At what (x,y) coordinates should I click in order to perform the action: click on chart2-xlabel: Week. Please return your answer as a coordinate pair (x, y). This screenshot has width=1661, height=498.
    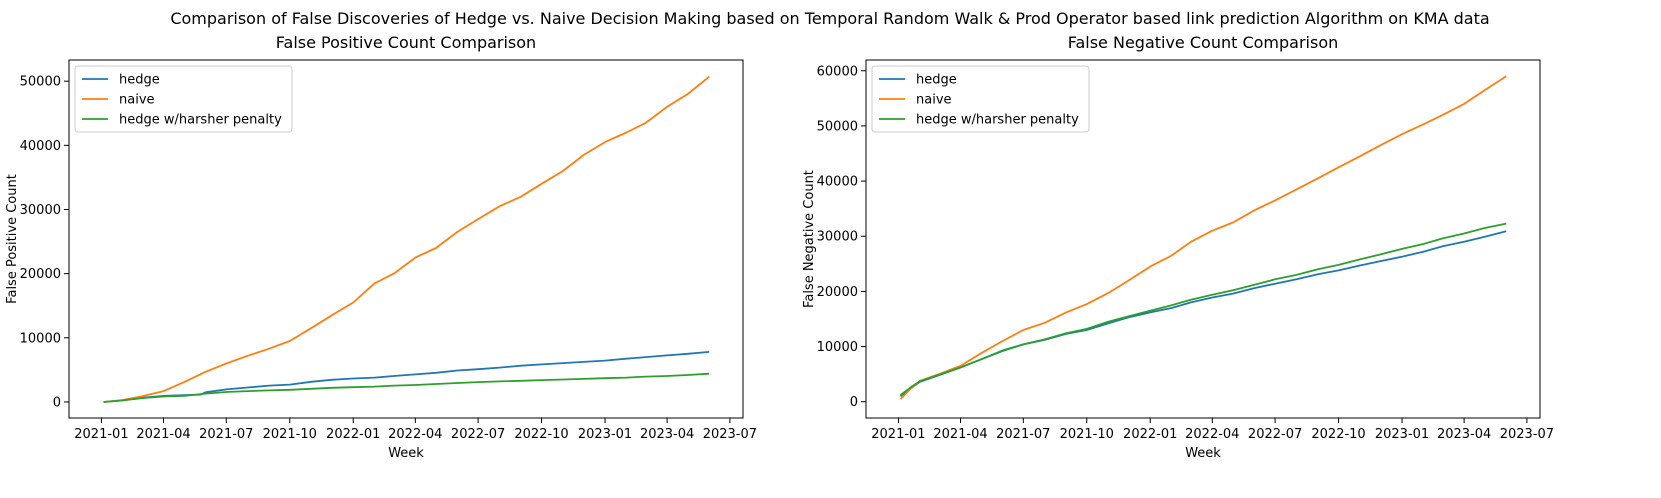
    Looking at the image, I should click on (1203, 453).